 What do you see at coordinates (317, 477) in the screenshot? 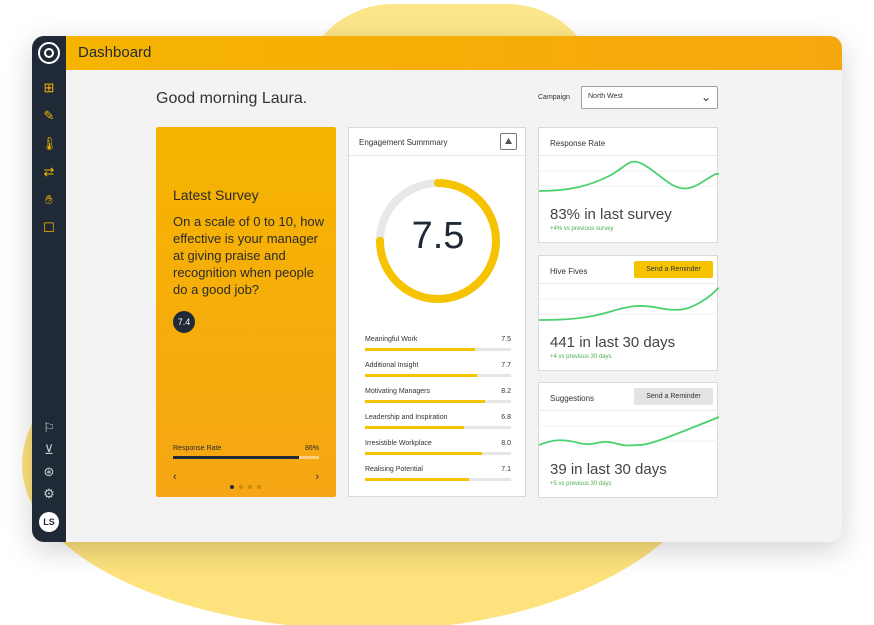
I see `next-arrow-icon: ›` at bounding box center [317, 477].